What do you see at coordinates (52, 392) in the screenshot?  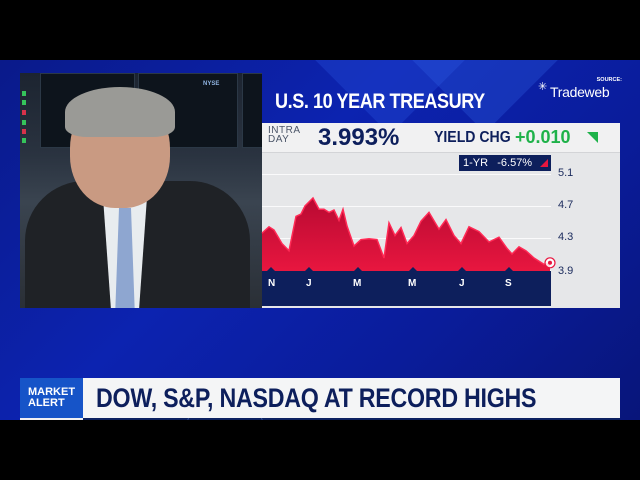 I see `alert-tag-line1: MARKET` at bounding box center [52, 392].